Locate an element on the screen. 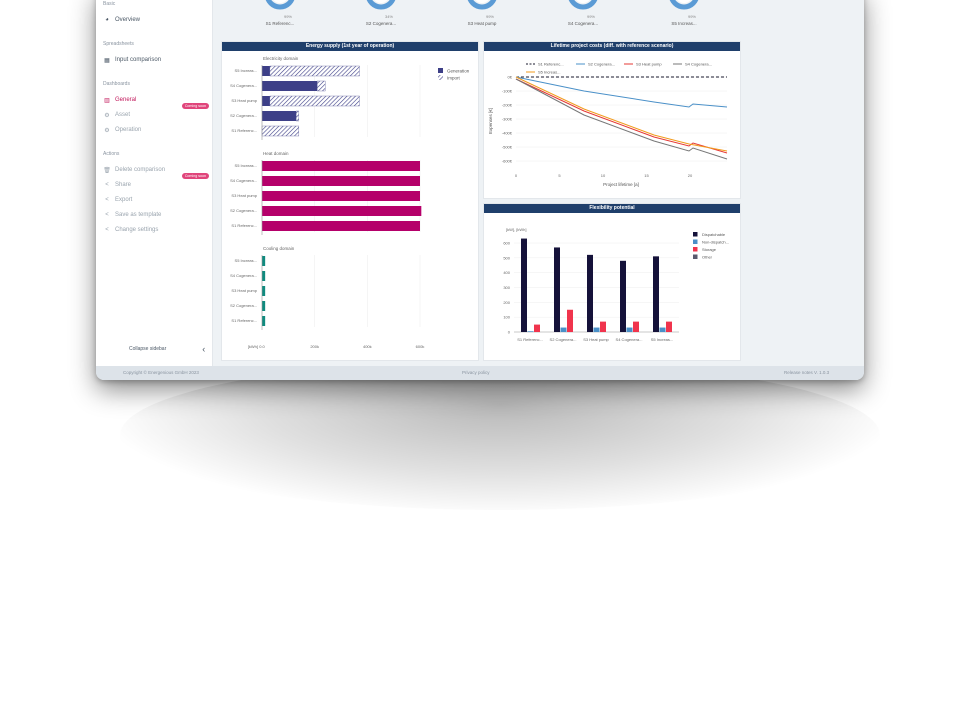 This screenshot has width=960, height=720. y-tick-label: 200 is located at coordinates (506, 302).